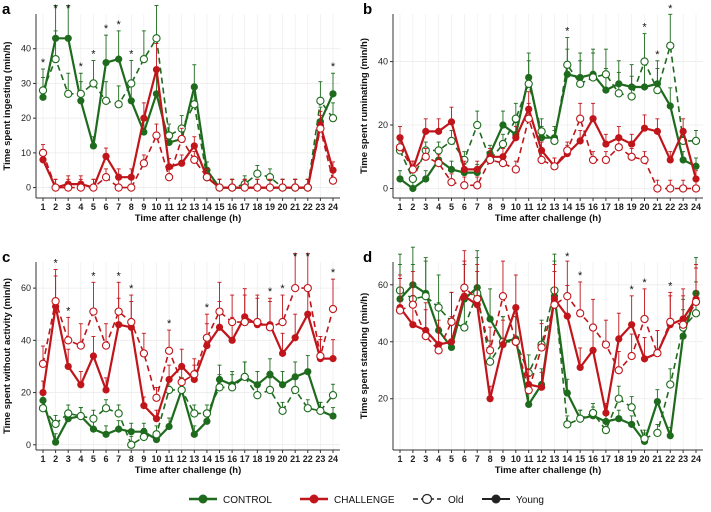  What do you see at coordinates (7, 105) in the screenshot?
I see `y-axis-label: Time spent ingesting (min/h)` at bounding box center [7, 105].